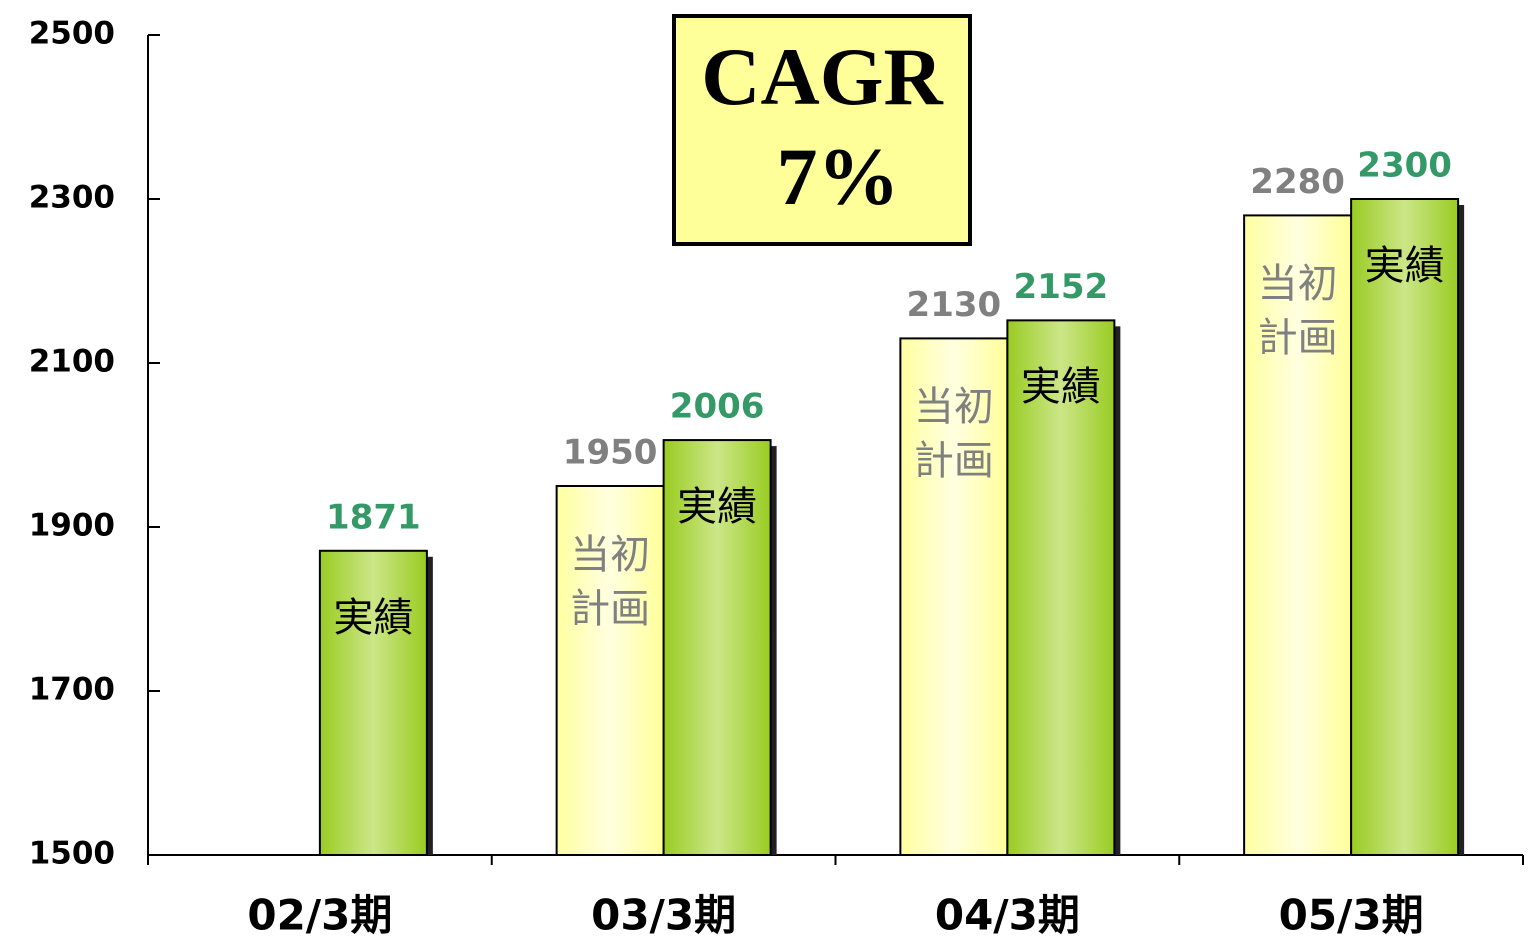 Image resolution: width=1533 pixels, height=951 pixels. What do you see at coordinates (1297, 182) in the screenshot?
I see `value-label: 2280` at bounding box center [1297, 182].